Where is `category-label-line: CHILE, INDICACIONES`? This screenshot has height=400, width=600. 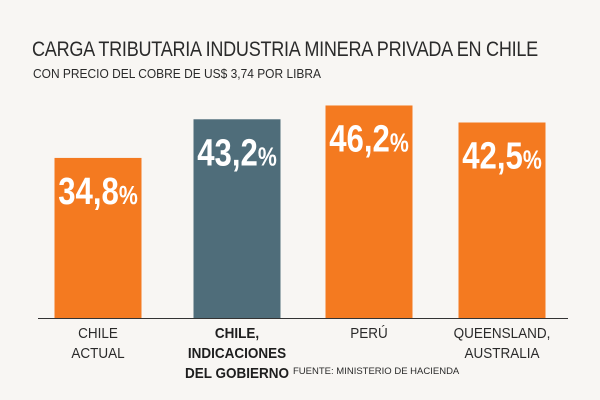
category-label-line: CHILE, INDICACIONES is located at coordinates (237, 343).